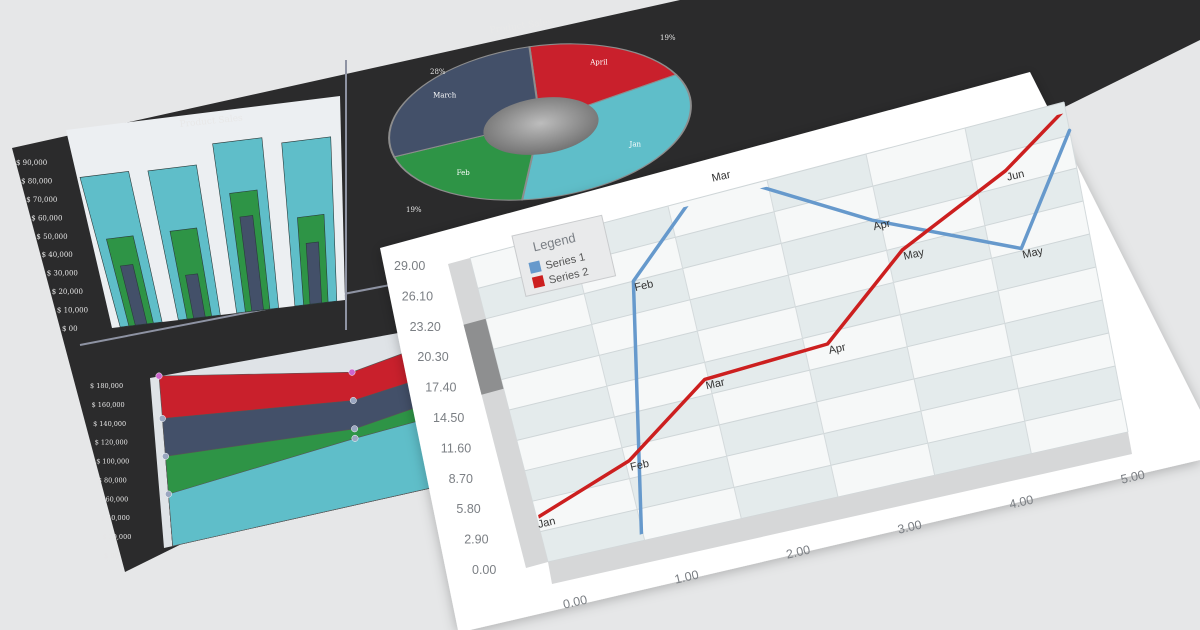  I want to click on donut-hole, so click(541, 126).